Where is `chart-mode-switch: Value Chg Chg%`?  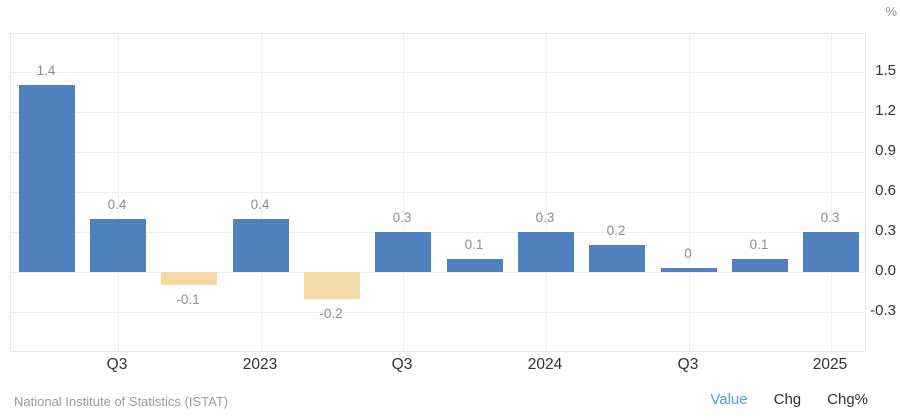
chart-mode-switch: Value Chg Chg% is located at coordinates (789, 399).